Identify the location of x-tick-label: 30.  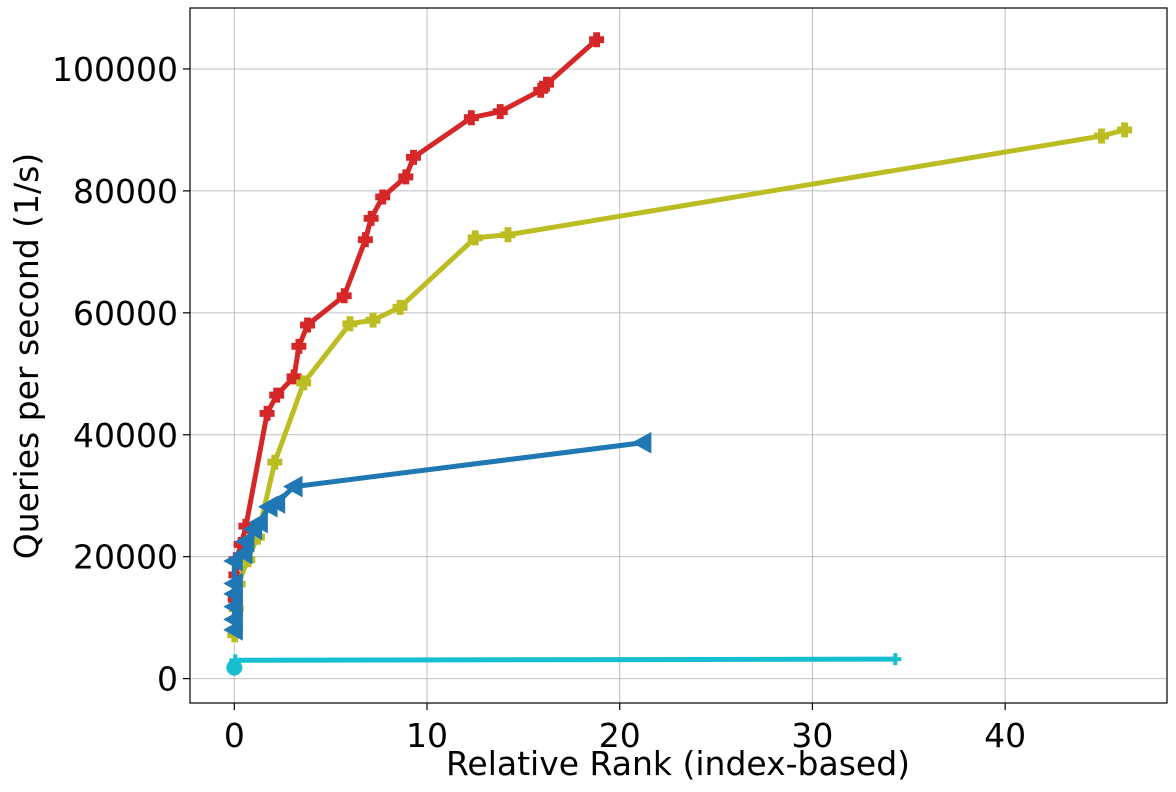
(812, 735).